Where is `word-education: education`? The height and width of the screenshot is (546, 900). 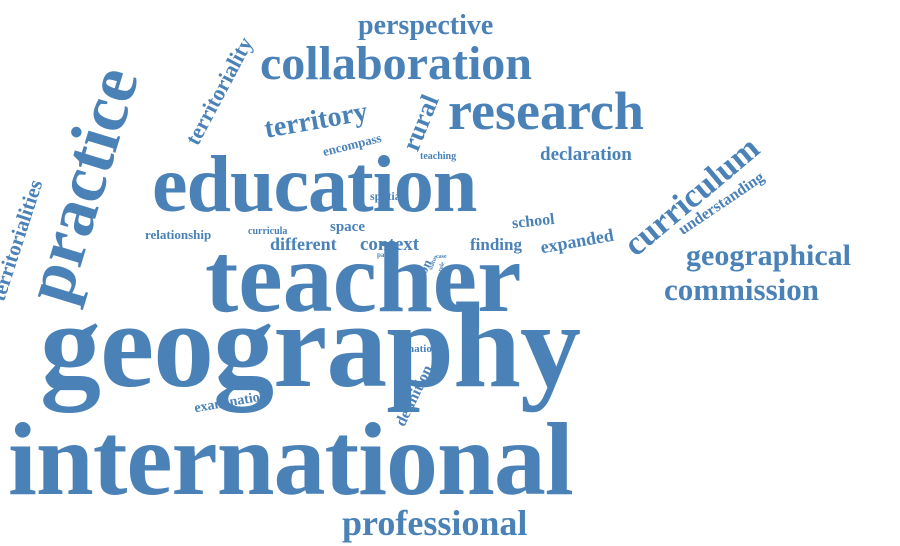 word-education: education is located at coordinates (314, 185).